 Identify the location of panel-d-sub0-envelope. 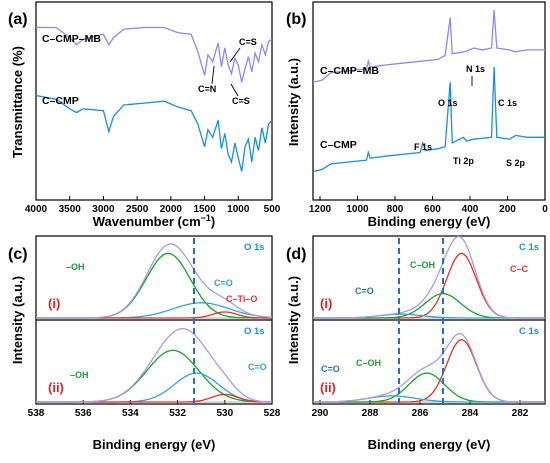
(429, 277).